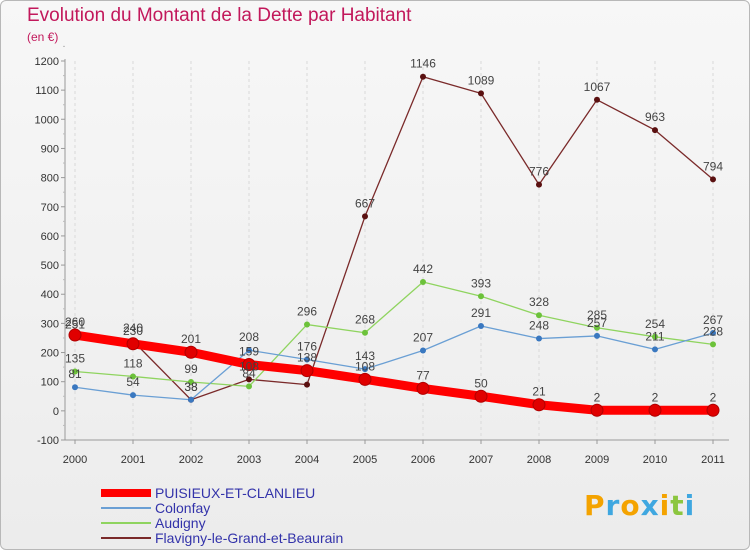 This screenshot has width=750, height=550. I want to click on data-label: 77, so click(423, 375).